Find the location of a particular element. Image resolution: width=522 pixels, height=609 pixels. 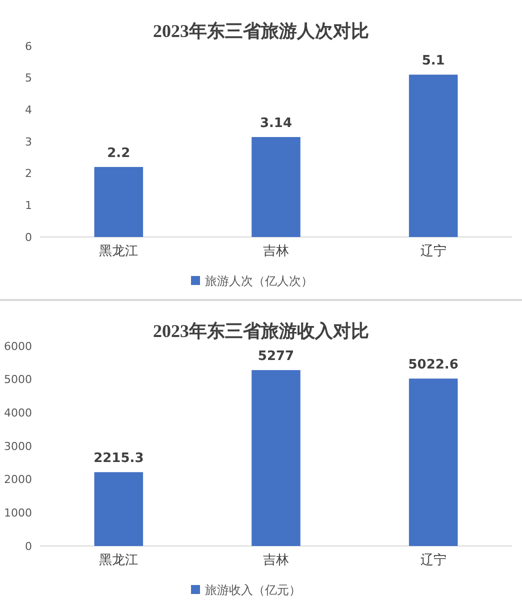

data-label: 2215.3 is located at coordinates (119, 458).